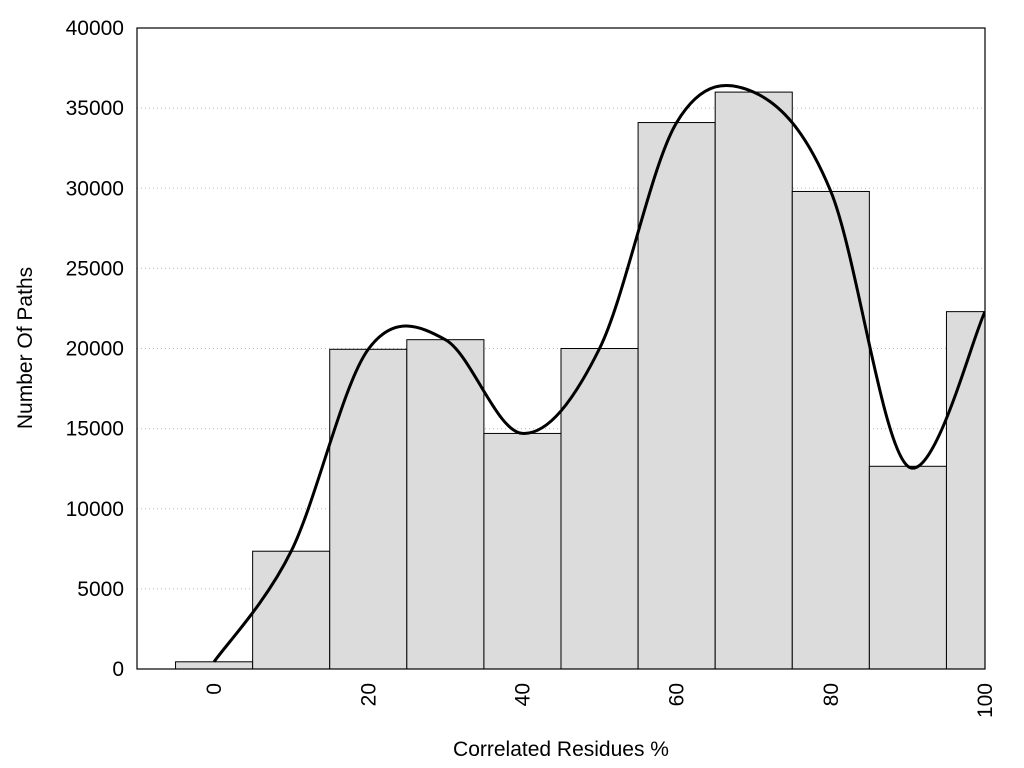  I want to click on x-tick-label: 0, so click(214, 689).